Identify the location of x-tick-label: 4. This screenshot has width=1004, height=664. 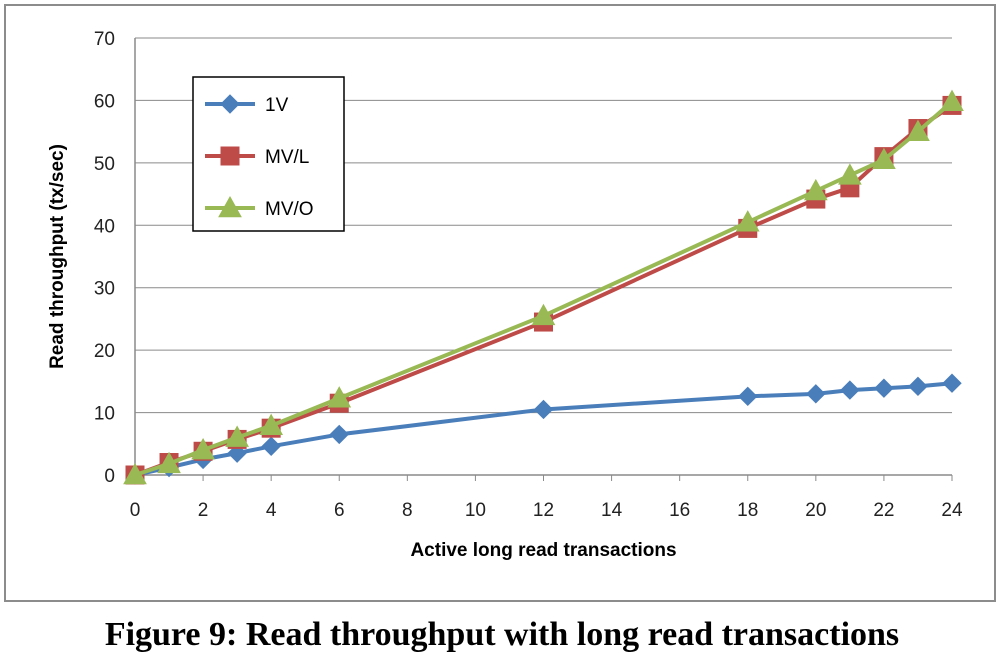
(271, 510).